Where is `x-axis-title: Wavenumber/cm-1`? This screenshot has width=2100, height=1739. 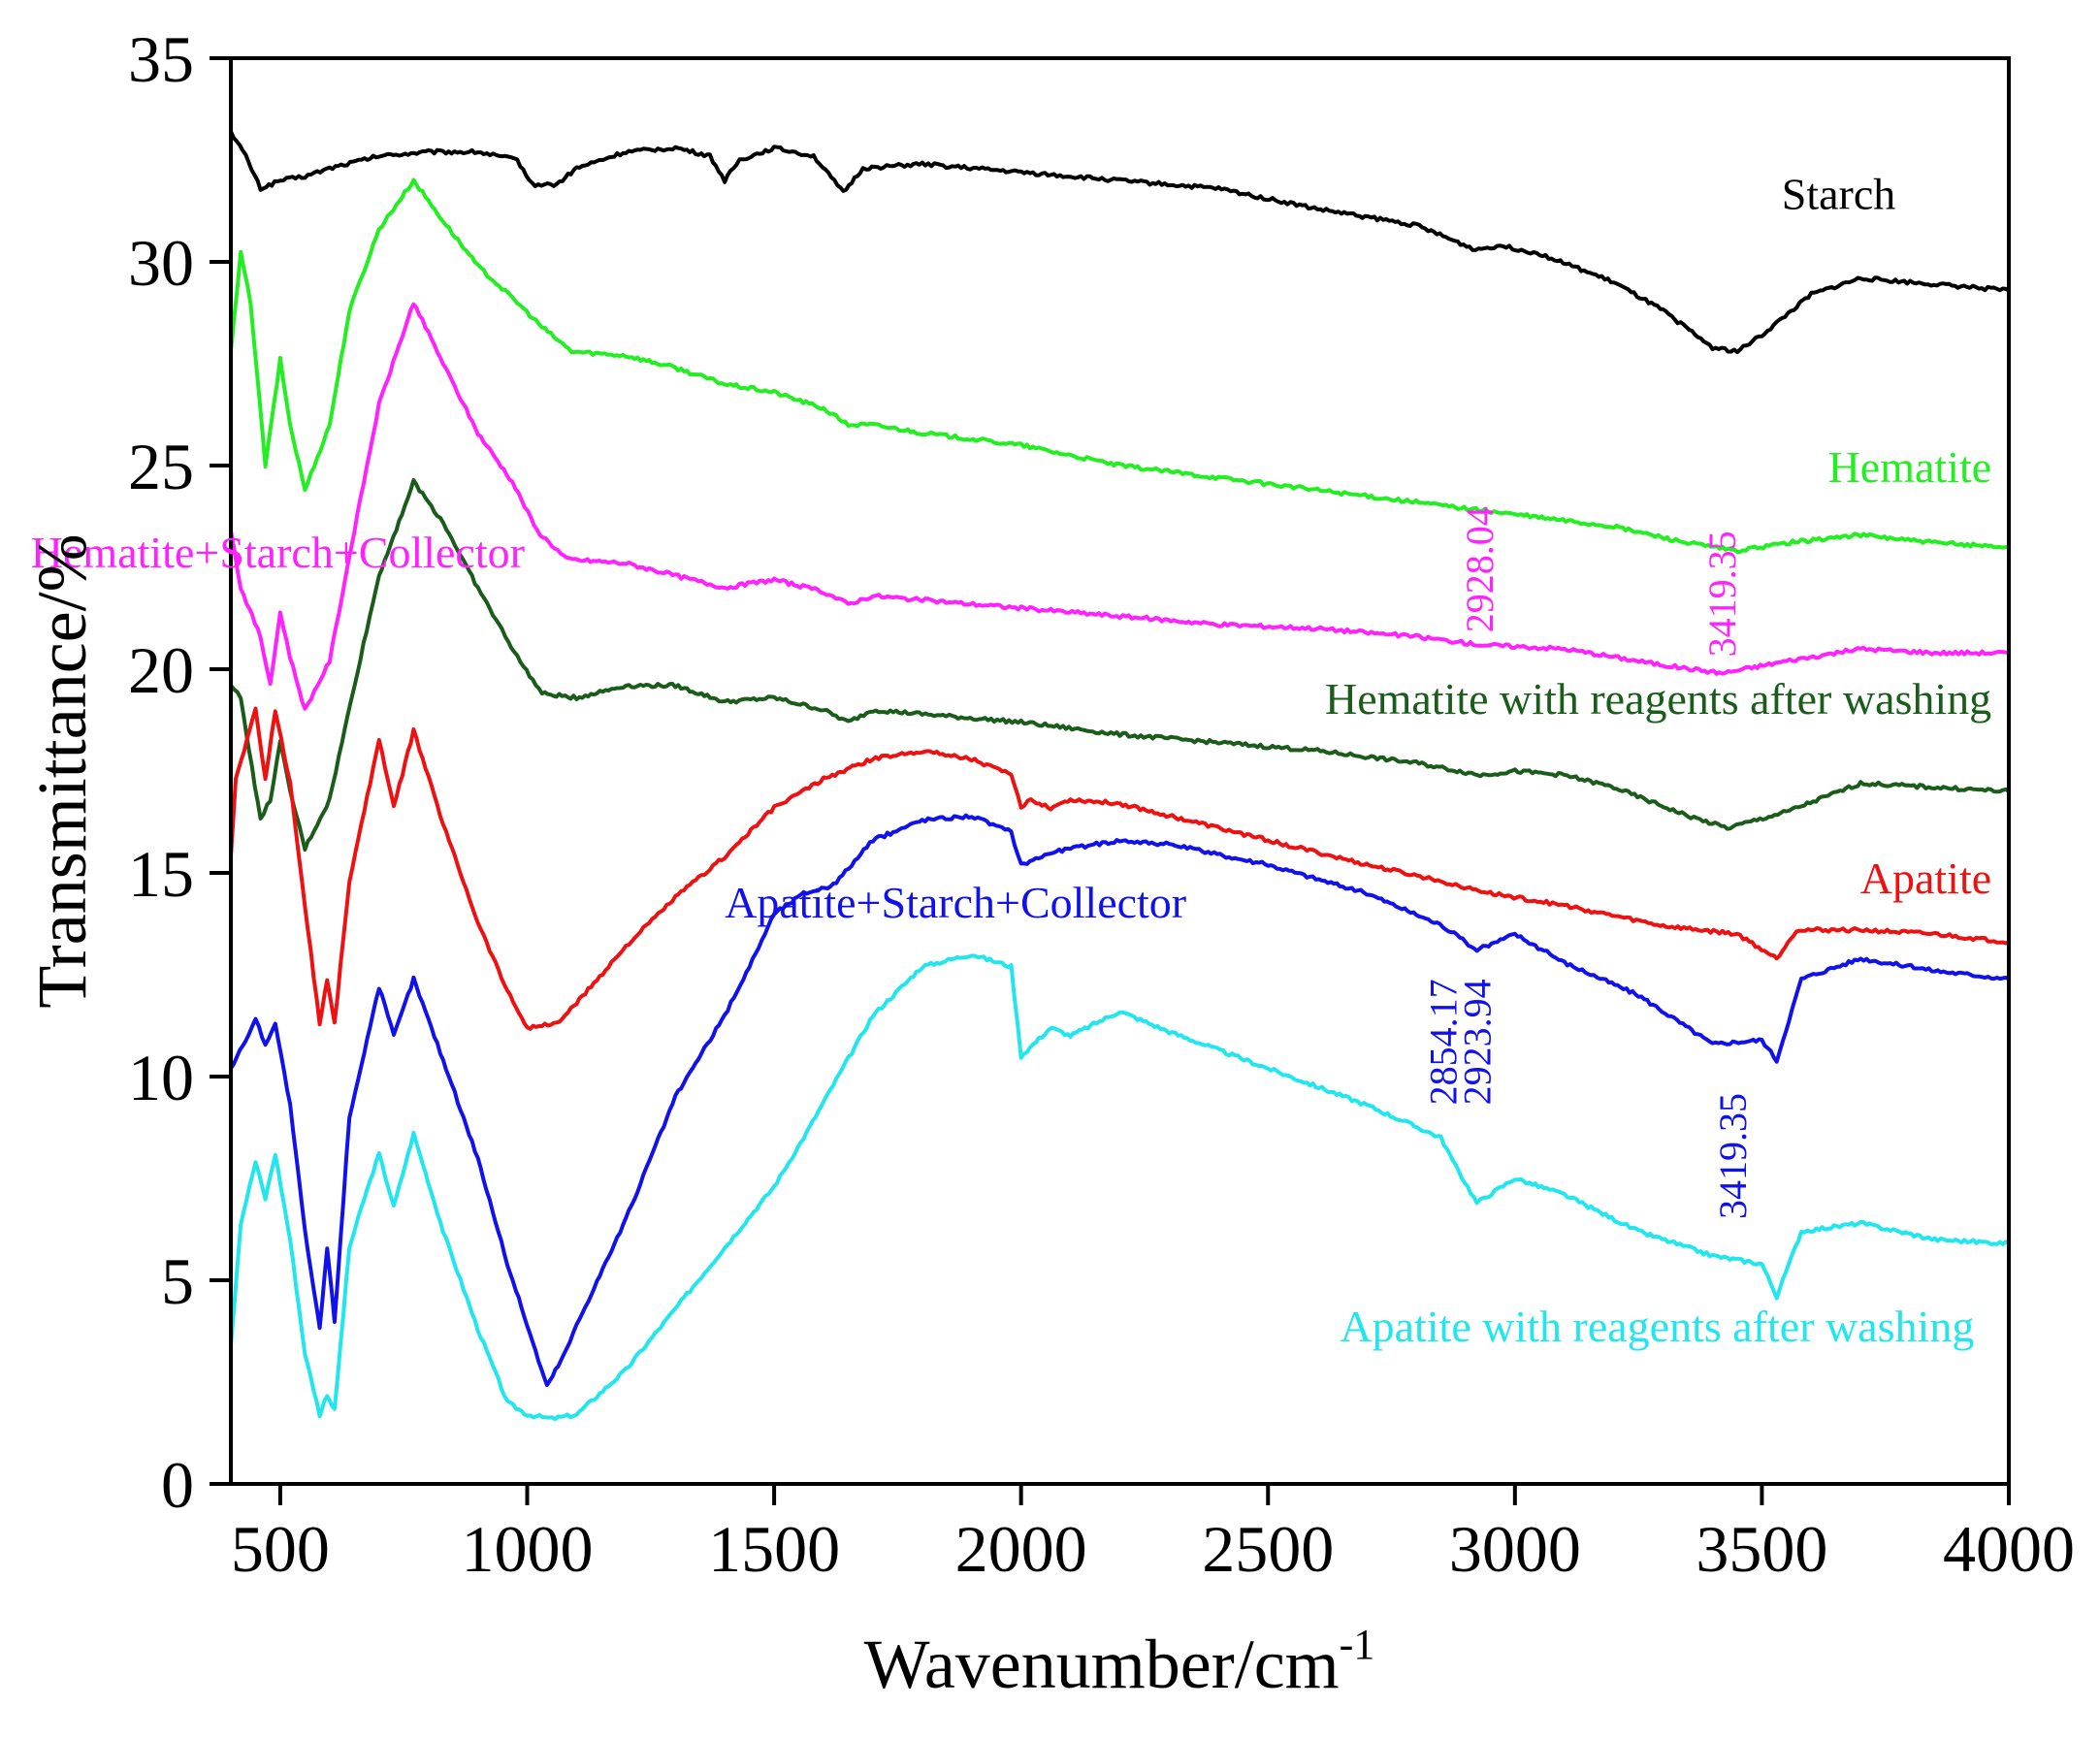 x-axis-title: Wavenumber/cm-1 is located at coordinates (1119, 1662).